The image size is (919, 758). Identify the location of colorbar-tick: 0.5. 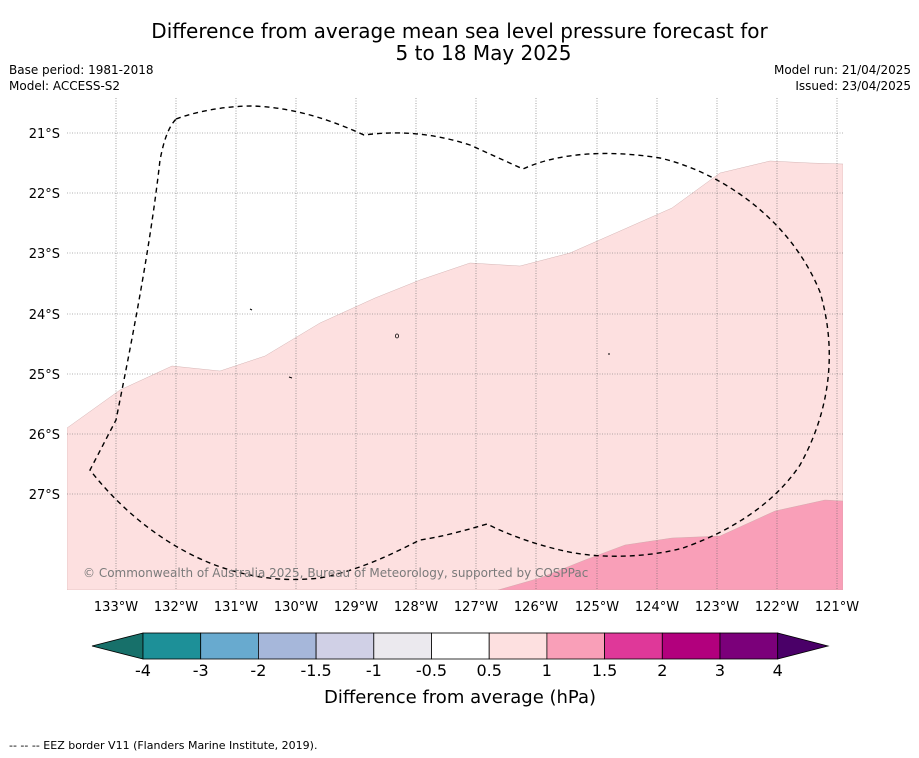
(488, 670).